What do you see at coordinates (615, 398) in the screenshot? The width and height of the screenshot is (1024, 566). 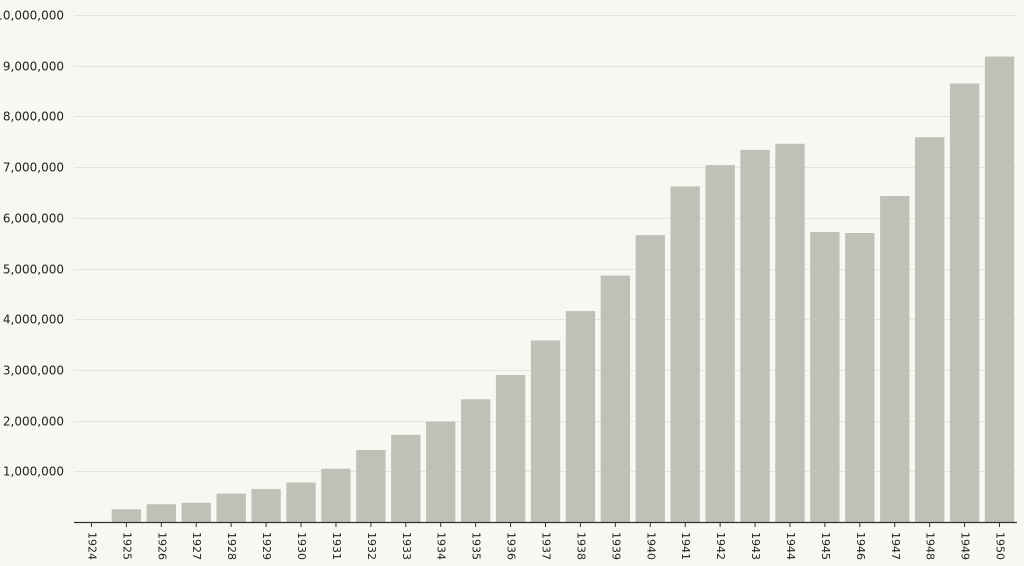 I see `bar-1939` at bounding box center [615, 398].